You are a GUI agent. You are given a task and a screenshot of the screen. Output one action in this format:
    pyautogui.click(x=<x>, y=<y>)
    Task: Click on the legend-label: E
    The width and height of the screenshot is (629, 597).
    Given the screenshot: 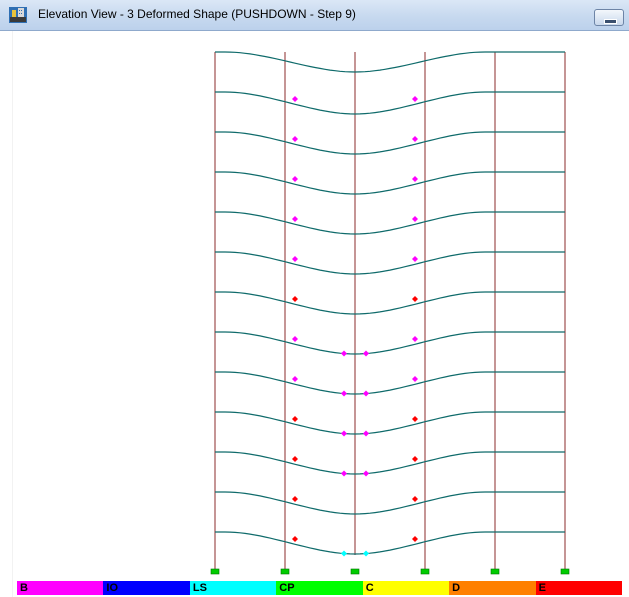 What is the action you would take?
    pyautogui.click(x=542, y=588)
    